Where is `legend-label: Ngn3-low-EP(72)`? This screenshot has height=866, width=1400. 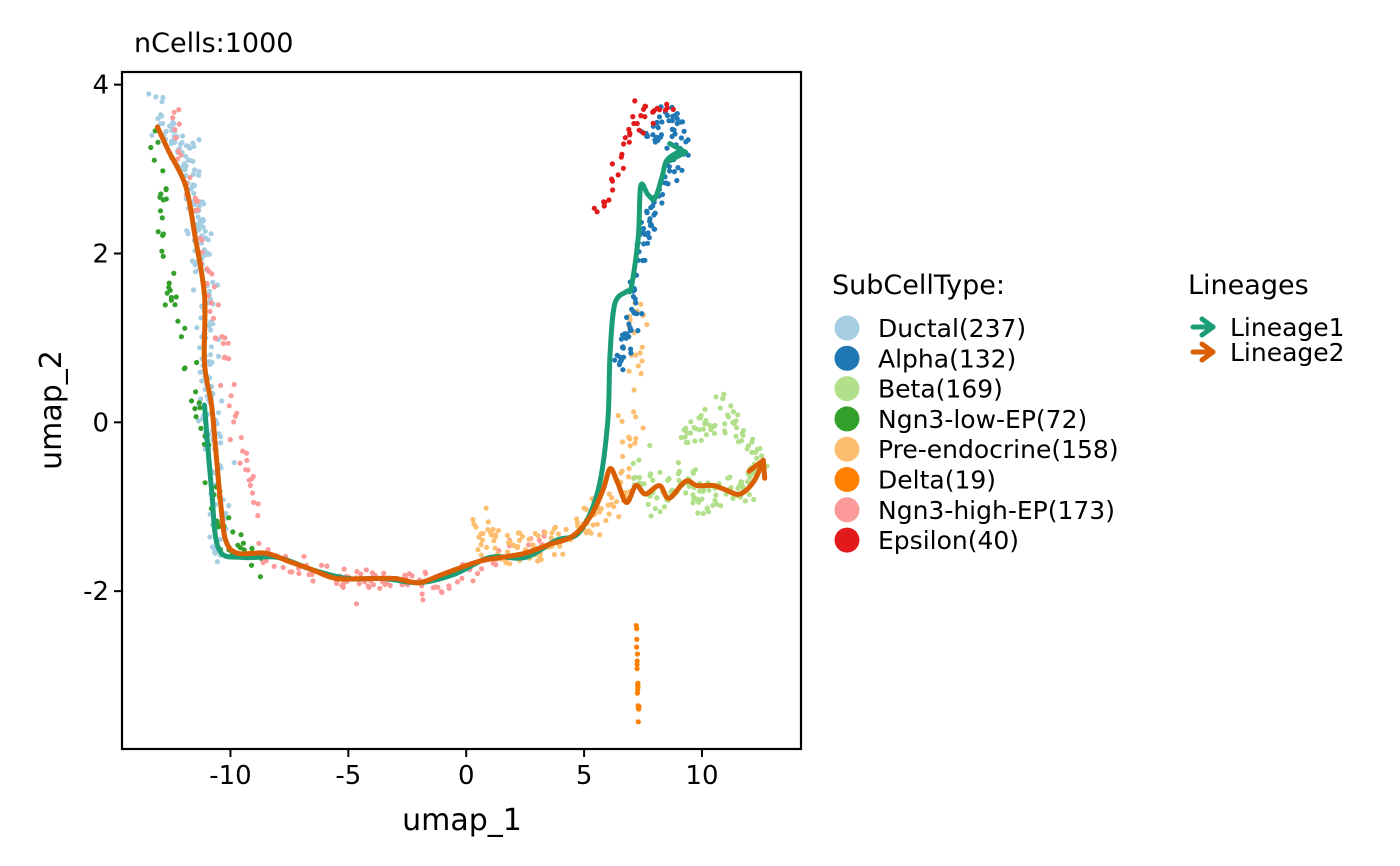
legend-label: Ngn3-low-EP(72) is located at coordinates (982, 419).